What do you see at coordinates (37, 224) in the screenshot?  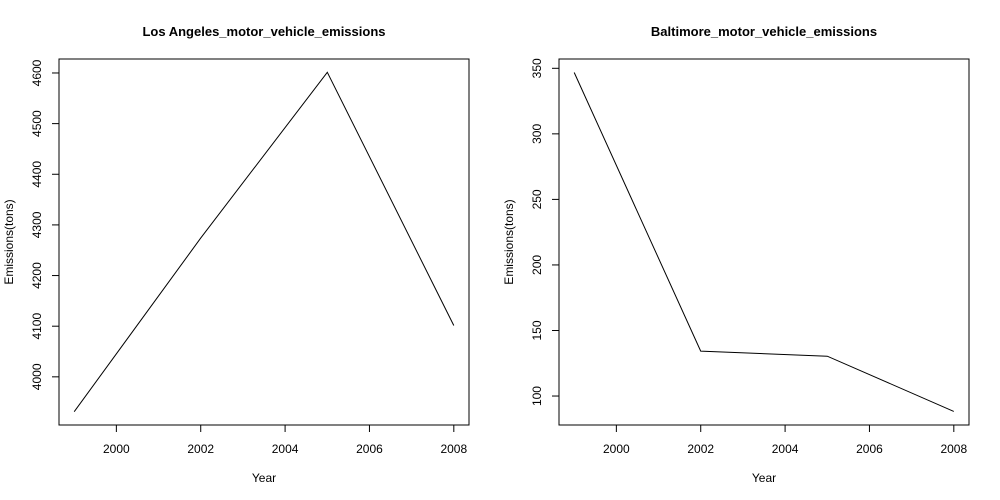 I see `y-tick-label: 4300` at bounding box center [37, 224].